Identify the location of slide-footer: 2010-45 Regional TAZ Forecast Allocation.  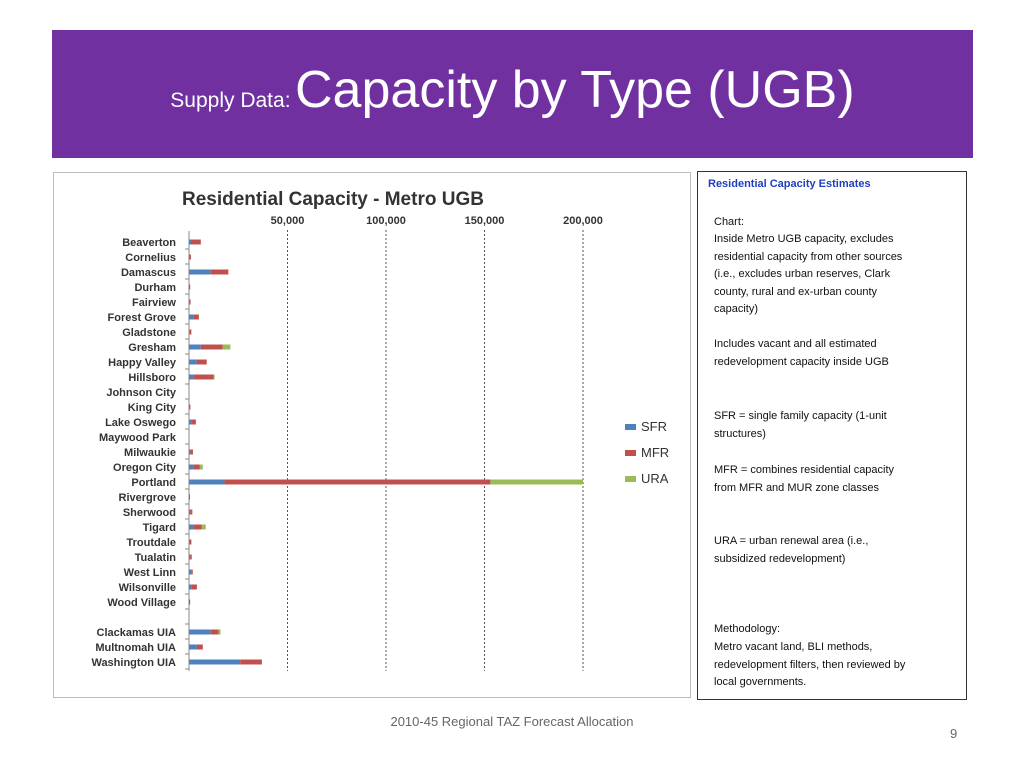
(512, 721).